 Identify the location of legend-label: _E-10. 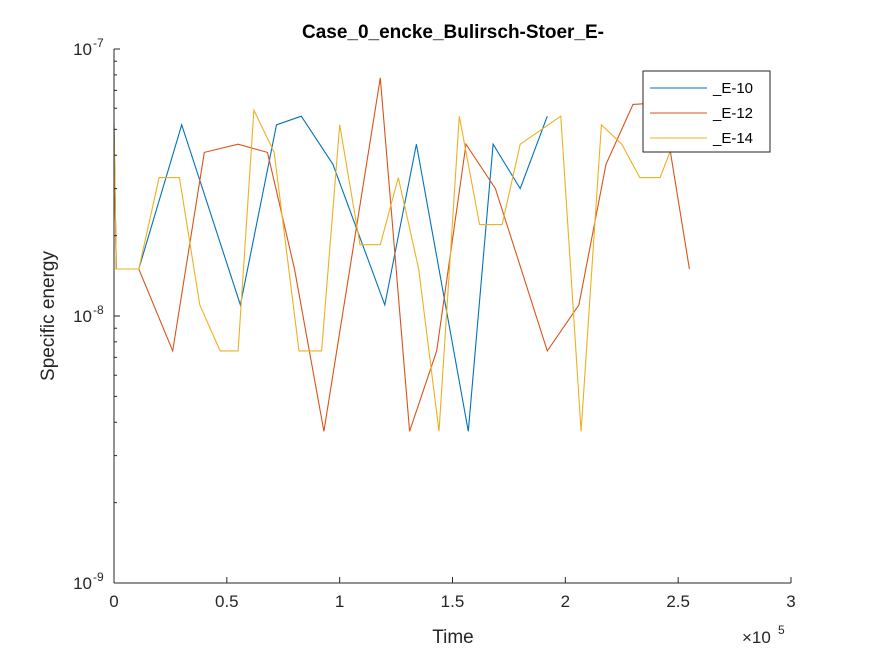
(732, 88).